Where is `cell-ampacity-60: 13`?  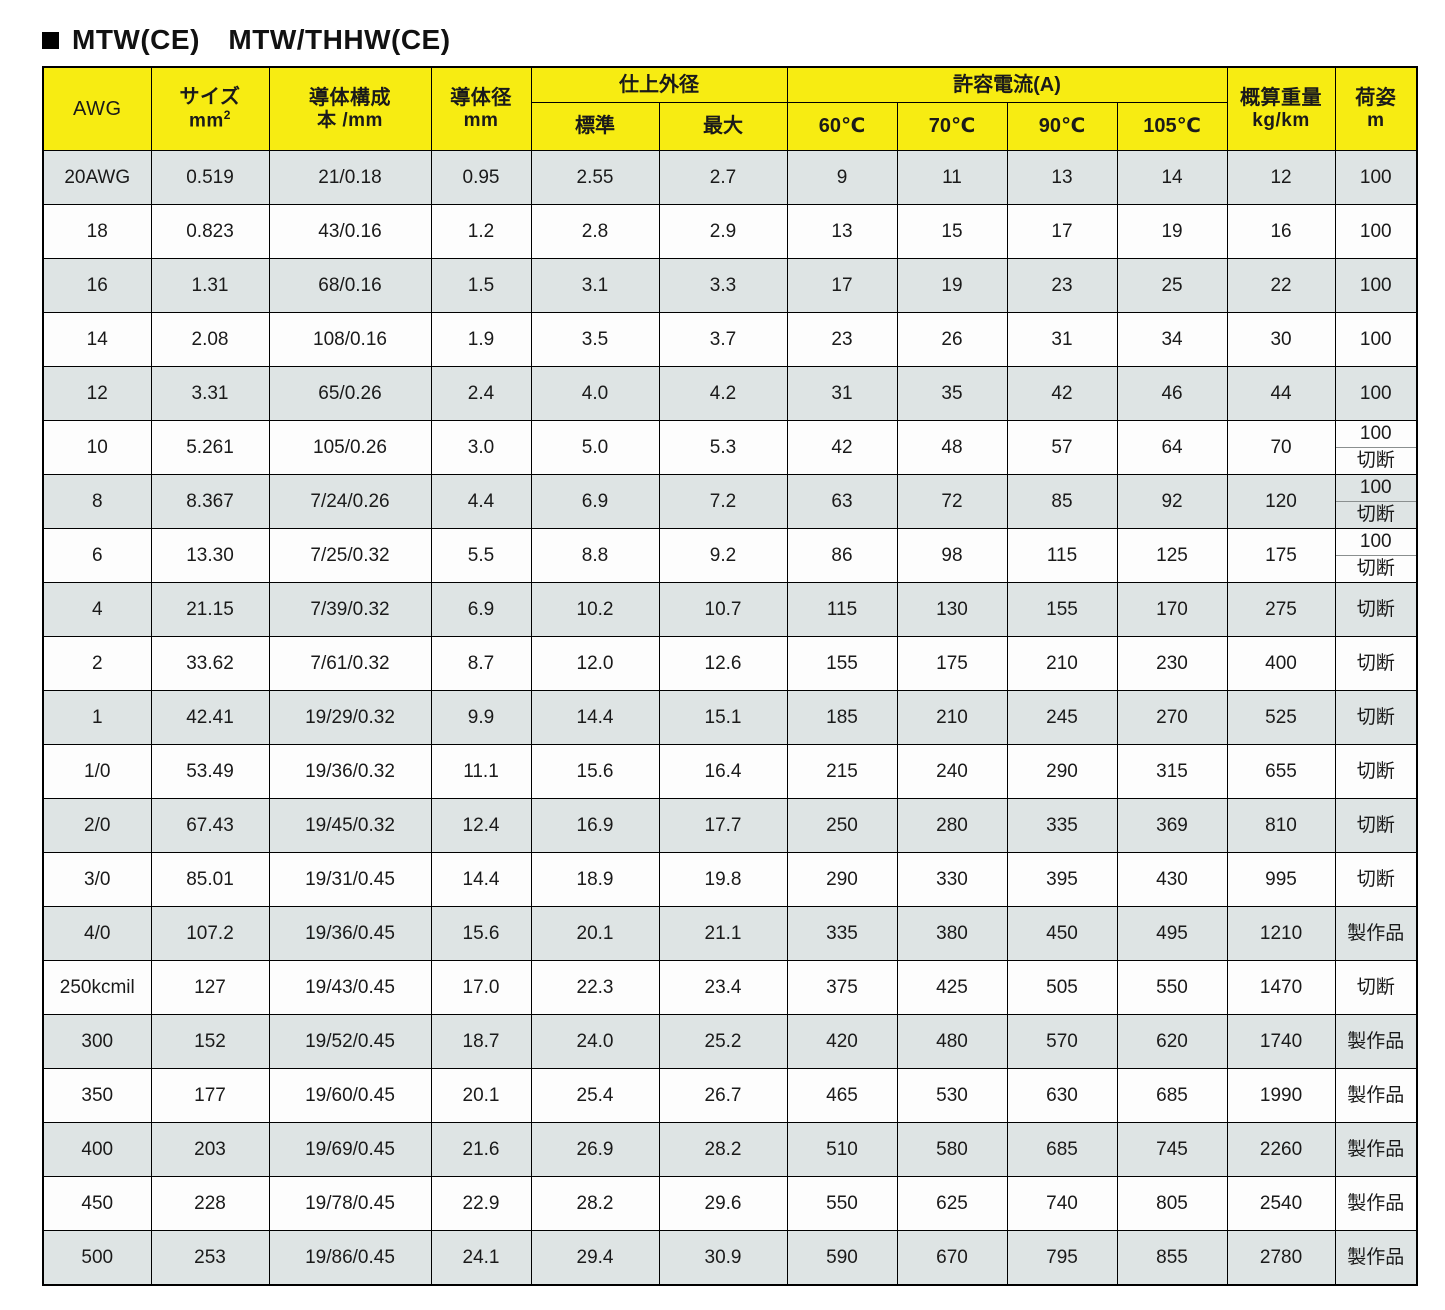
cell-ampacity-60: 13 is located at coordinates (842, 231).